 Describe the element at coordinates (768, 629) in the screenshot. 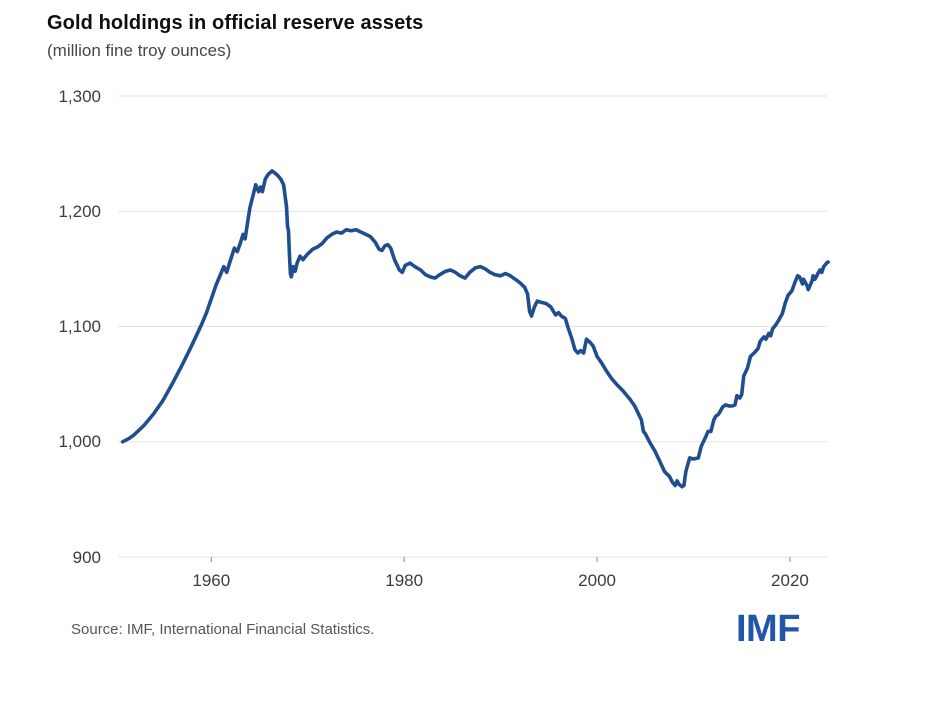

I see `imf-logo: IMF` at that location.